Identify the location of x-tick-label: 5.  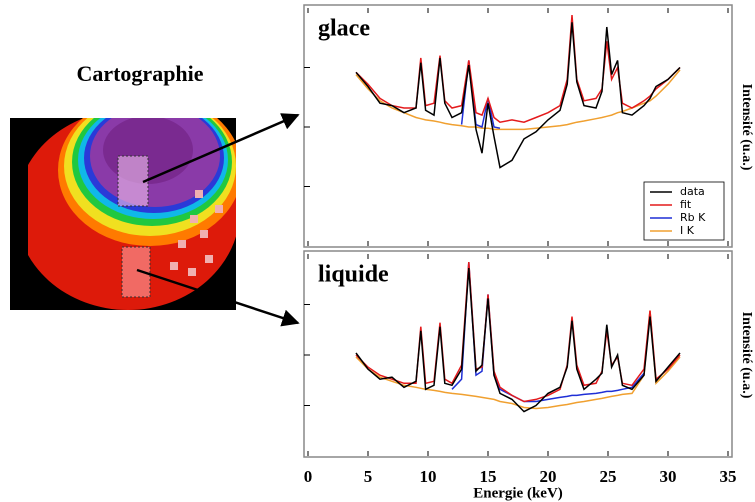
(368, 476).